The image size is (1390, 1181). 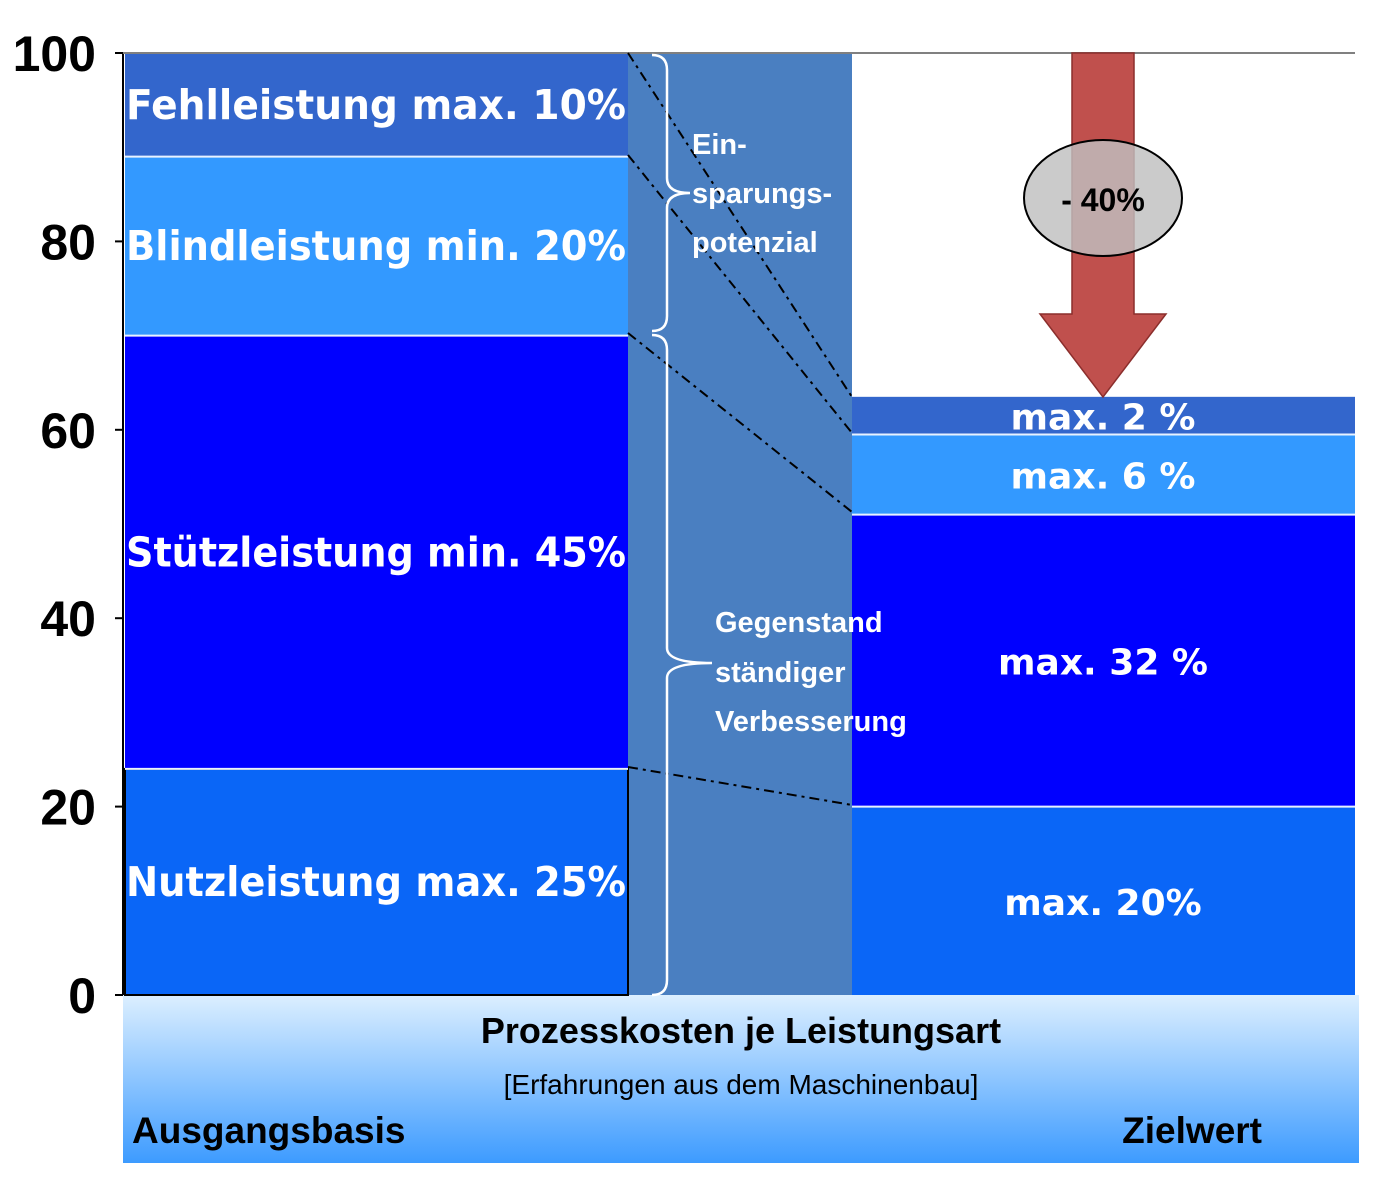 I want to click on segment-label-blind-0: Blindleistung min. 20%, so click(x=376, y=246).